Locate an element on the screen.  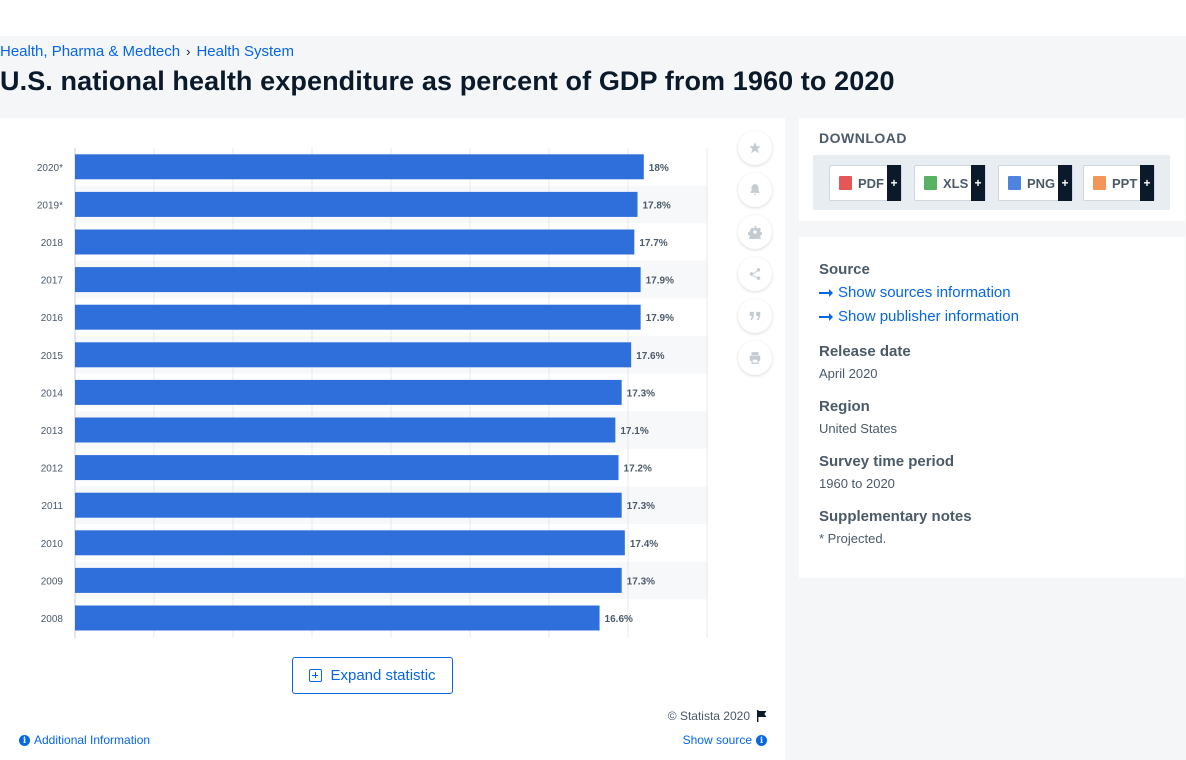
category-tick-label: 2008 is located at coordinates (52, 619).